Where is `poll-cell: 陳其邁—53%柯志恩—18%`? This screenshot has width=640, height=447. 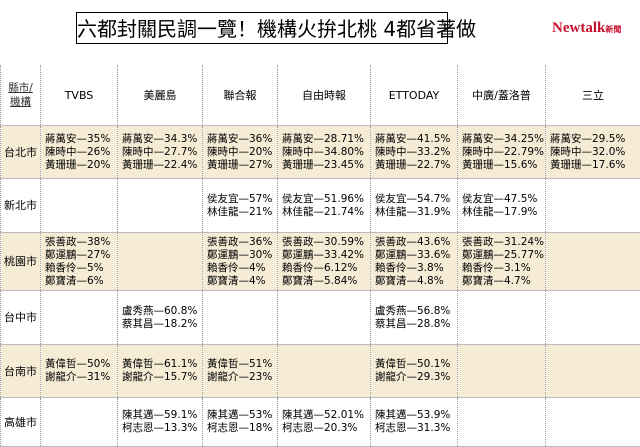
poll-cell: 陳其邁—53%柯志恩—18% is located at coordinates (240, 422).